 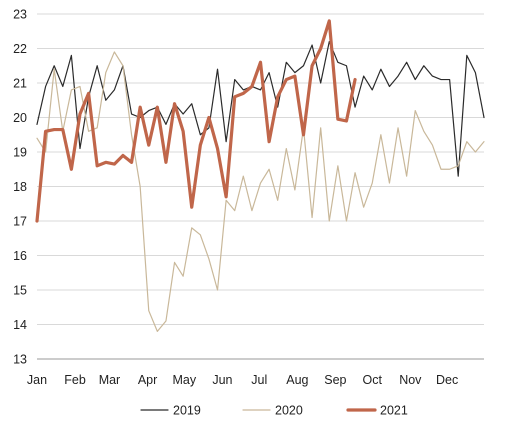 I want to click on y-tick-label: 14, so click(x=20, y=325).